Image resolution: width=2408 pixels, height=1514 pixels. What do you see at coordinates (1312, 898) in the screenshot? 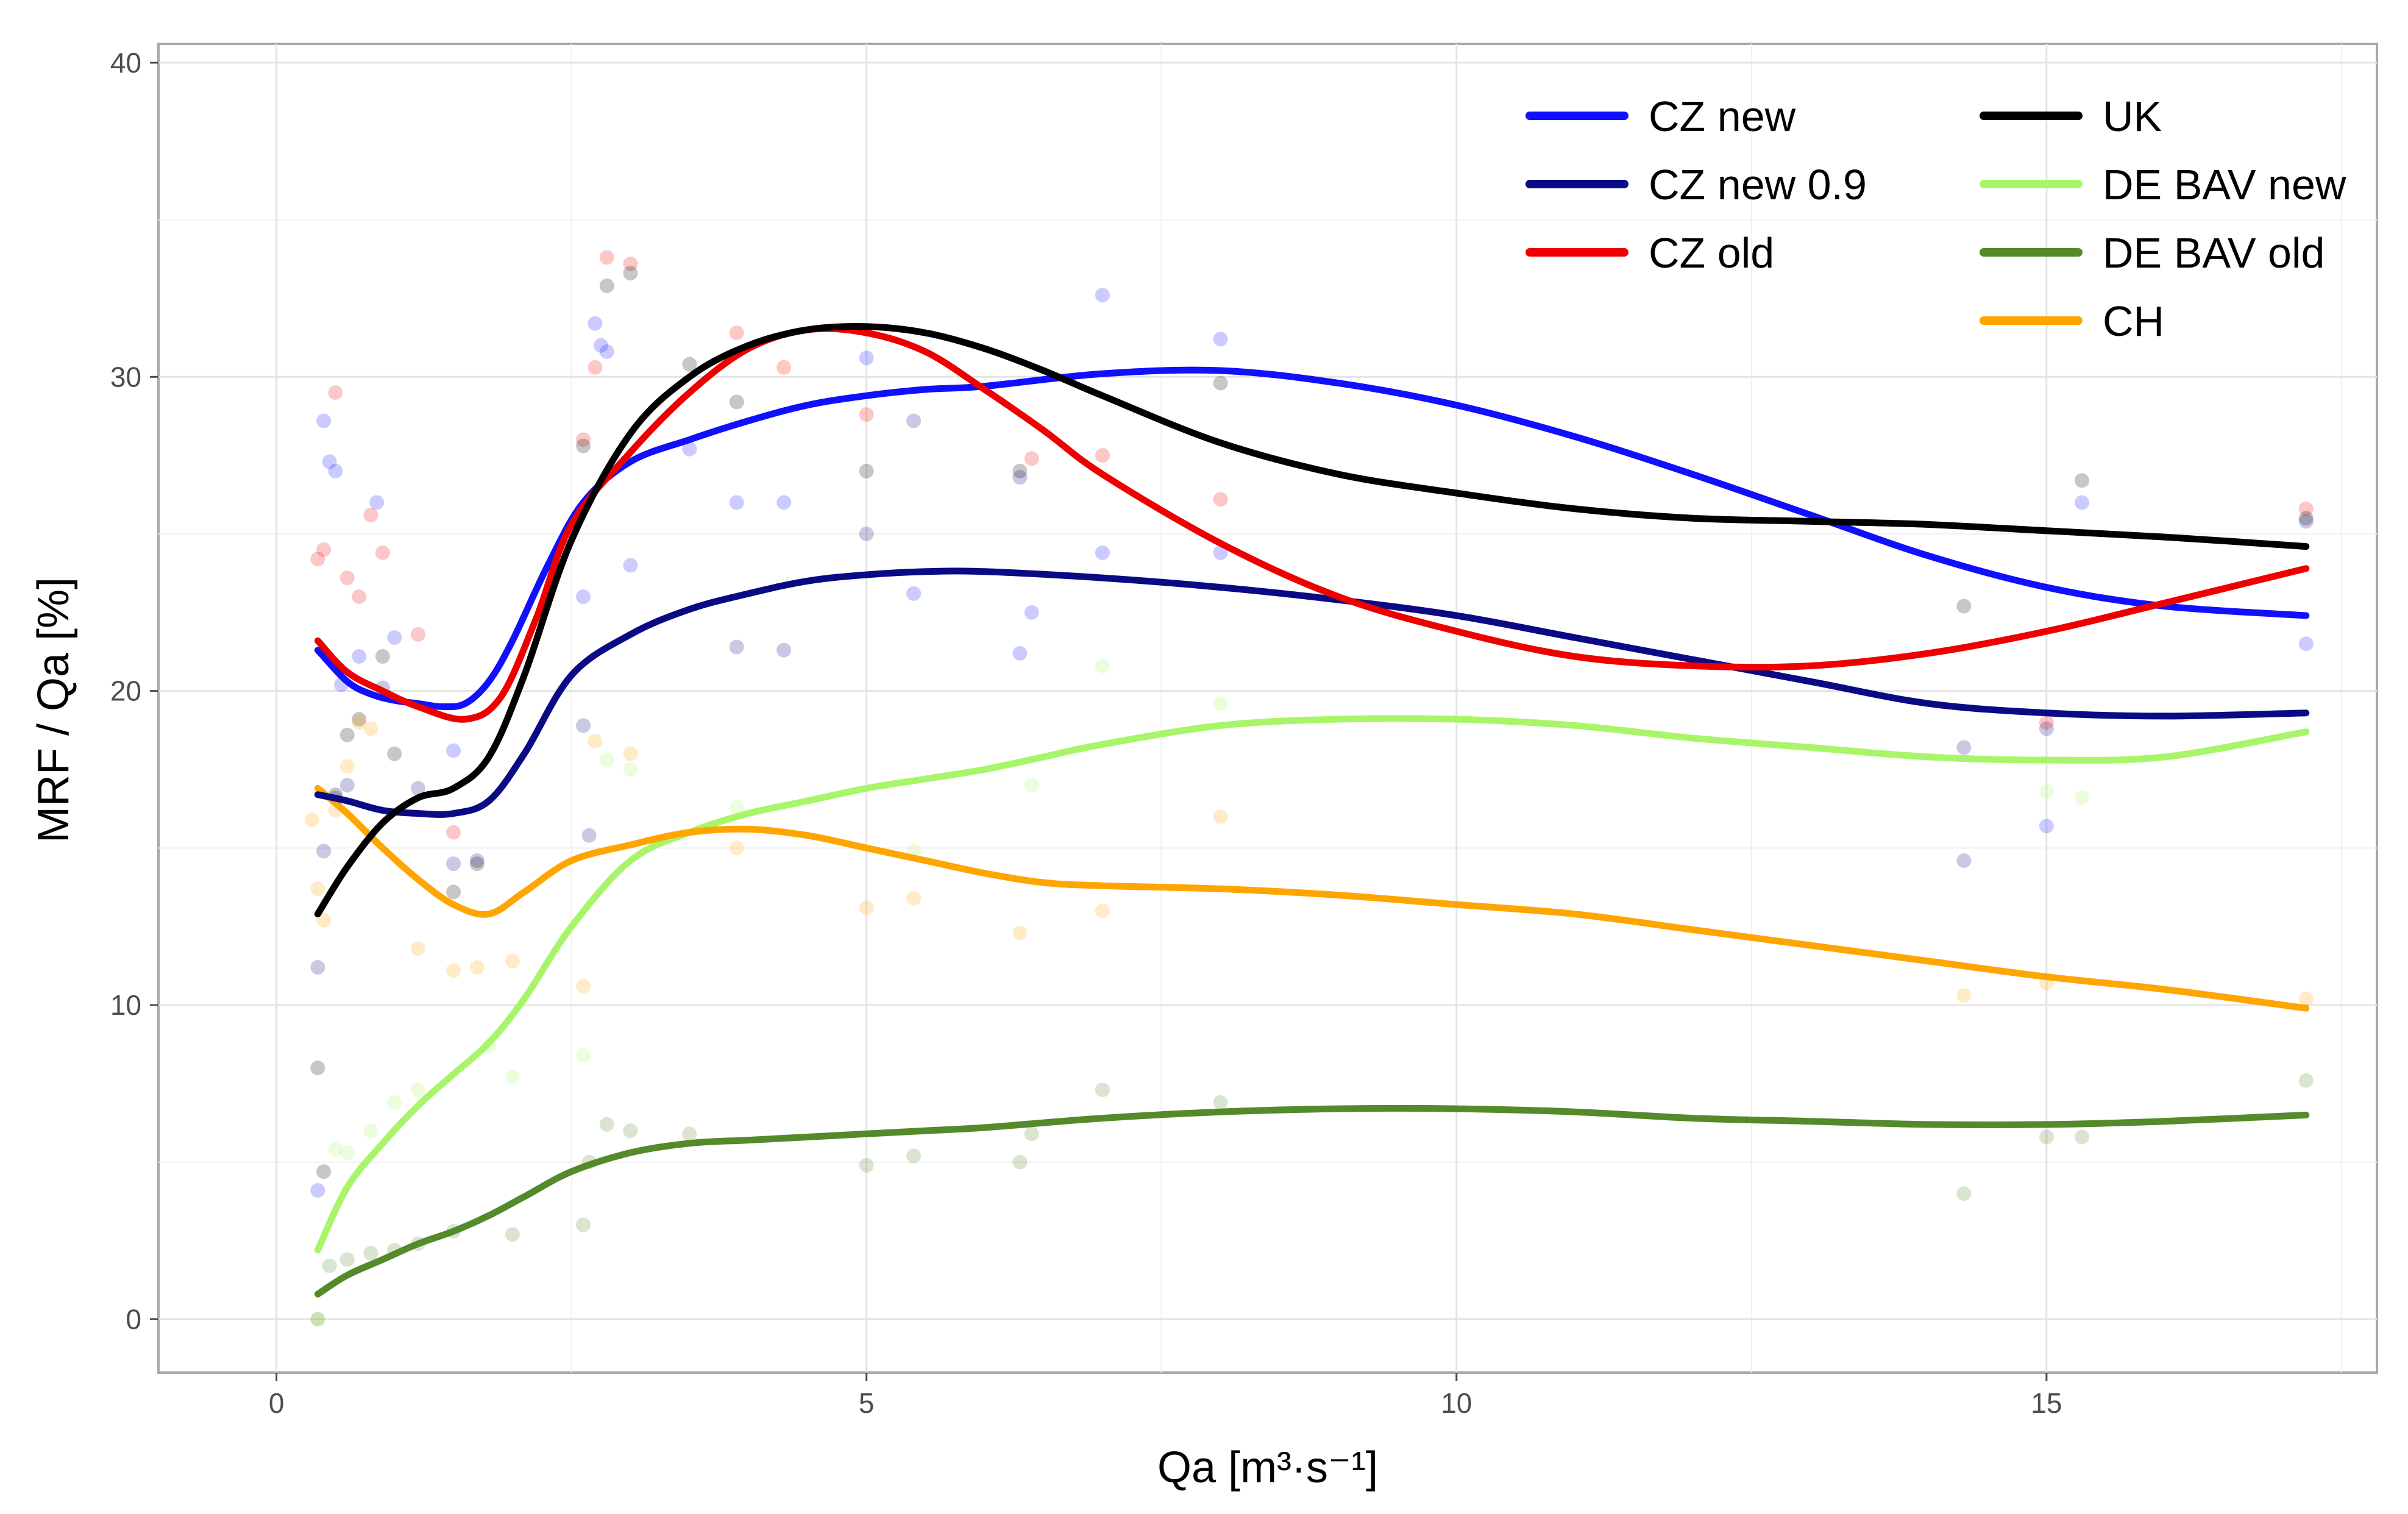
I see `series-line-ch` at bounding box center [1312, 898].